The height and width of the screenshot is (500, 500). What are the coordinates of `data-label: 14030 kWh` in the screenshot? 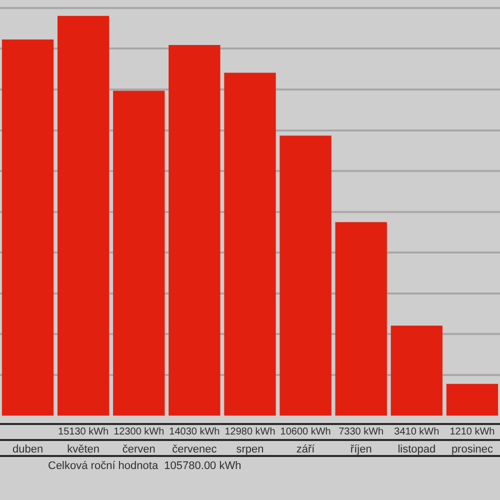 It's located at (194, 432).